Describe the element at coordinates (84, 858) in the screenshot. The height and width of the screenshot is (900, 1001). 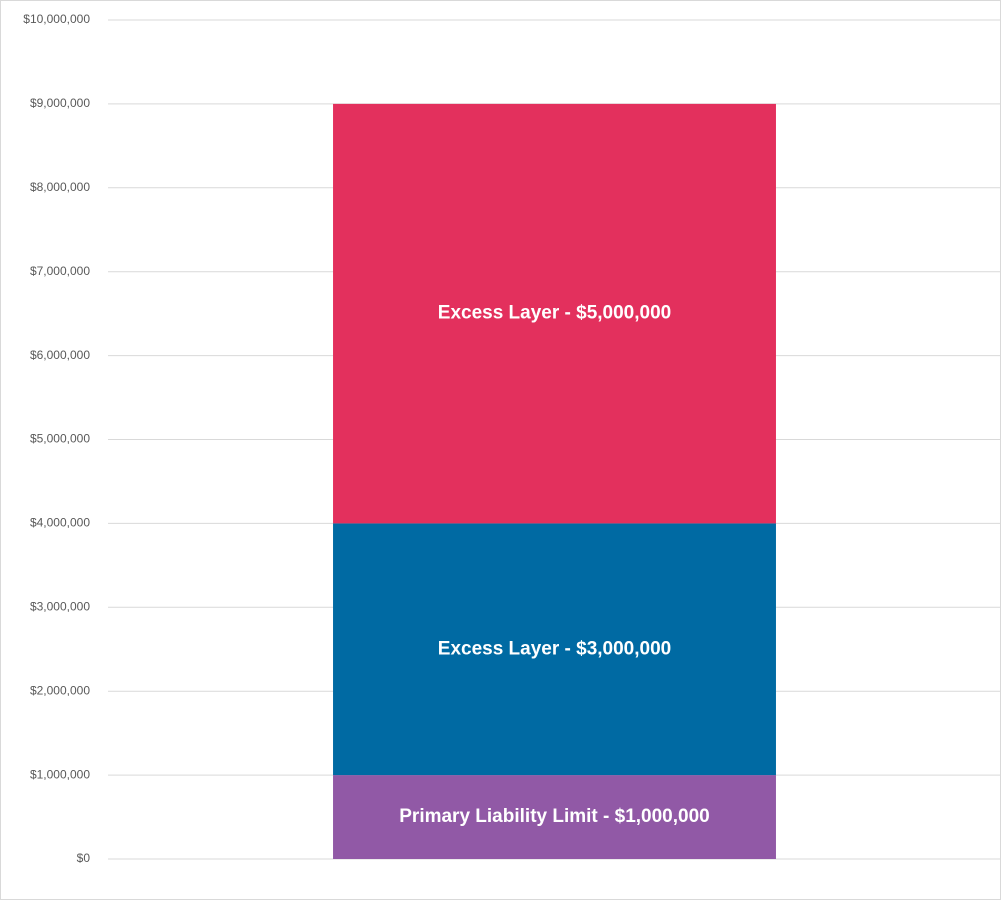
I see `y-tick-label: $0` at that location.